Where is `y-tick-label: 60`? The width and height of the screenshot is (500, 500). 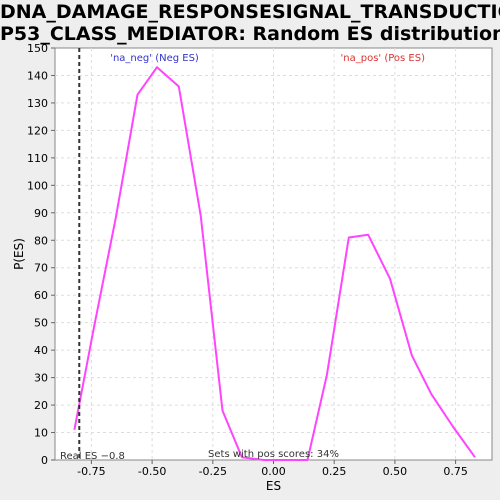
y-tick-label: 60 is located at coordinates (41, 295).